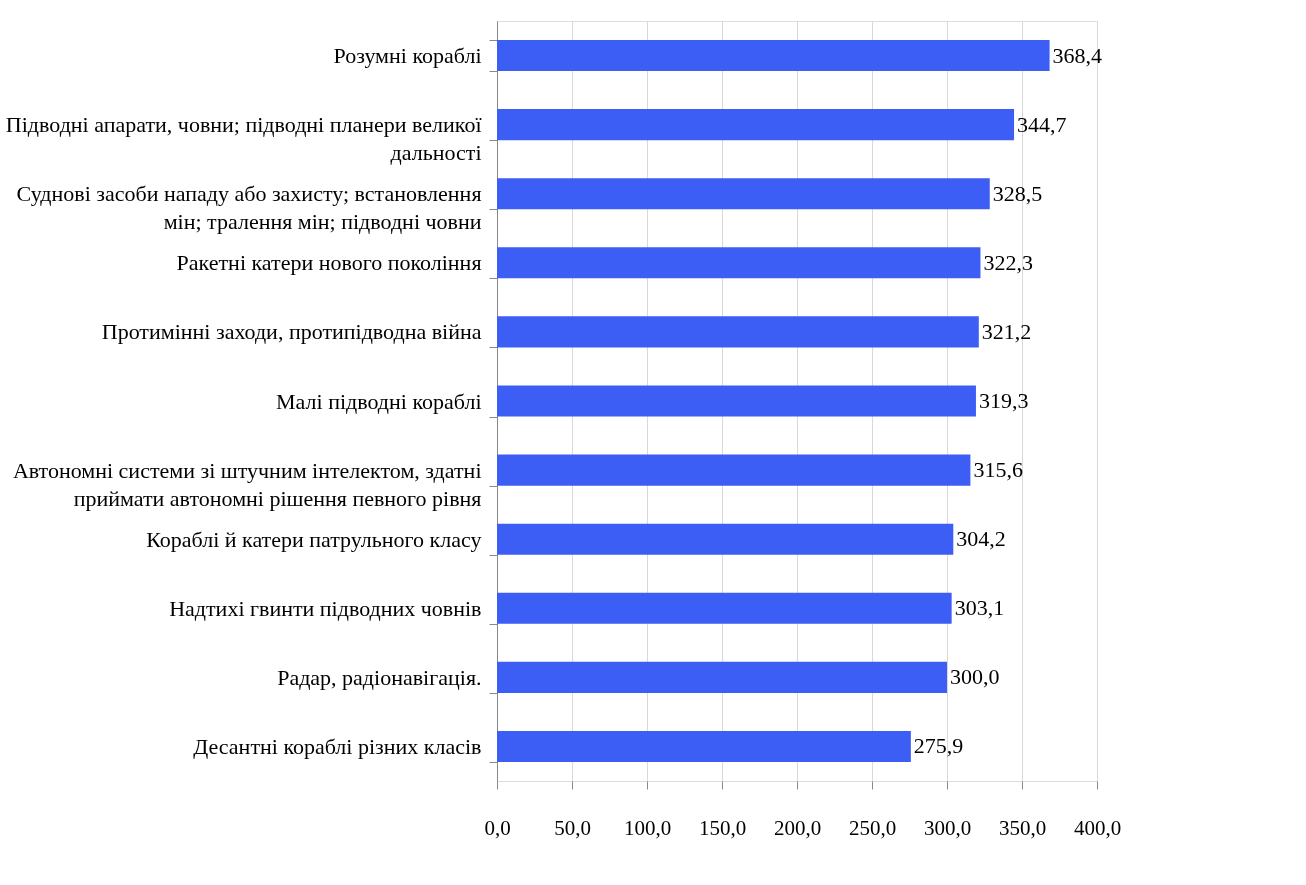 This screenshot has height=885, width=1306. I want to click on data-label: 322,3, so click(1008, 262).